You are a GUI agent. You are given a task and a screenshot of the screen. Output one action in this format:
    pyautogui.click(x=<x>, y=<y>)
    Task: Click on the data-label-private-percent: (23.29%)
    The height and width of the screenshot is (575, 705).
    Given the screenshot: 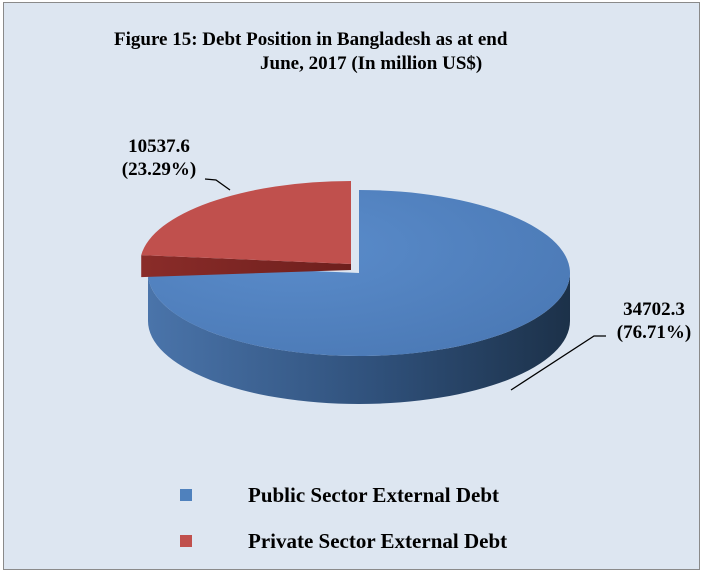 What is the action you would take?
    pyautogui.click(x=159, y=169)
    